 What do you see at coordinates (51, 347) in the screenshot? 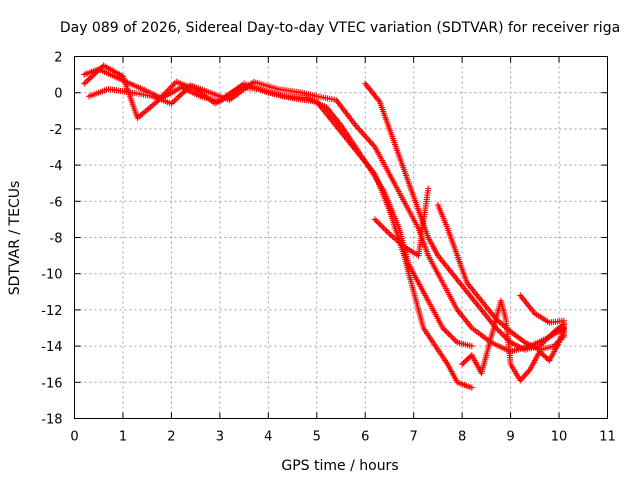
I see `y-tick-label: -14` at bounding box center [51, 347].